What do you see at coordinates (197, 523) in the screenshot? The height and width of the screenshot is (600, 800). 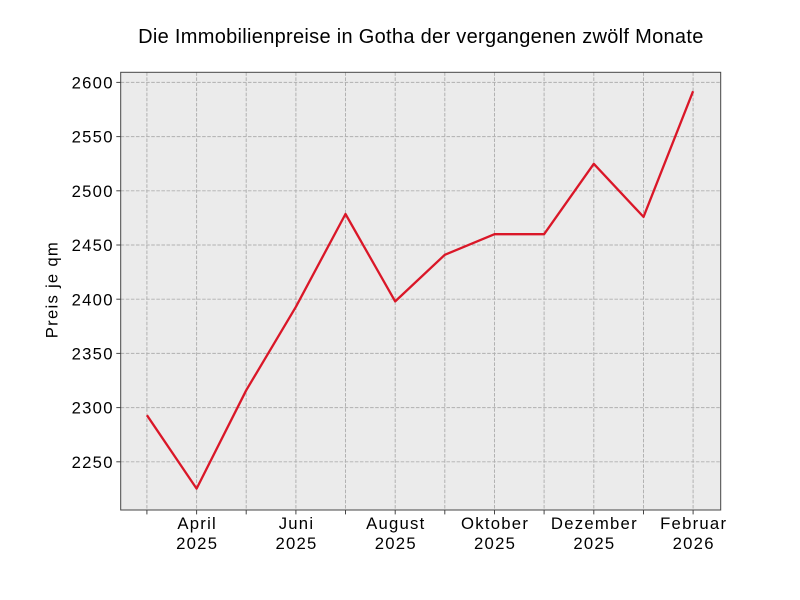 I see `svg-text: April` at bounding box center [197, 523].